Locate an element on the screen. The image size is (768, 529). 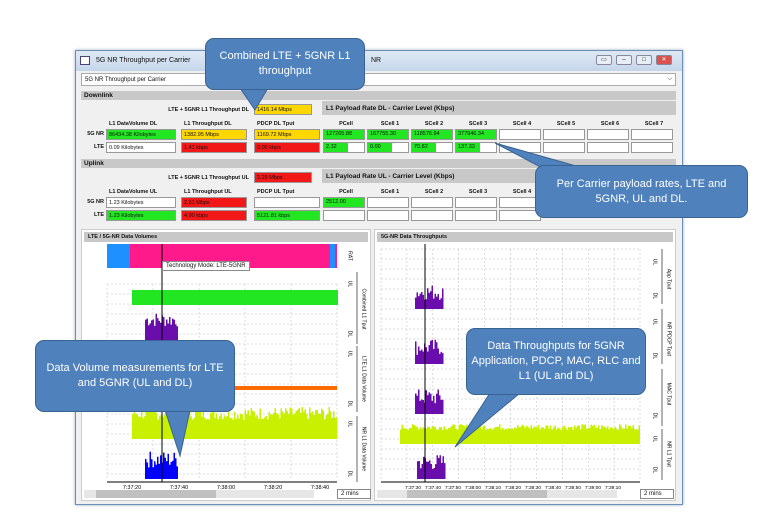
minimize-button: – is located at coordinates (624, 60).